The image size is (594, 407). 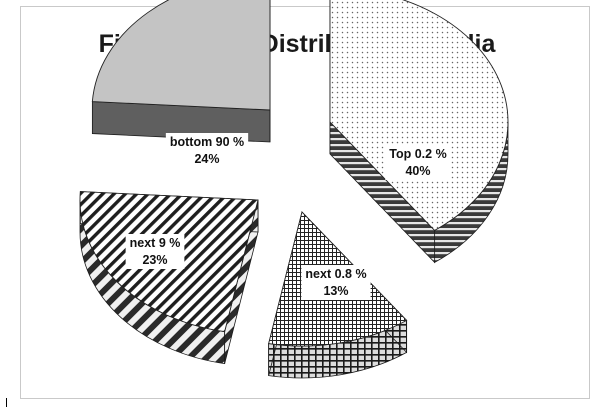 I want to click on slice-label: bottom 90 %, so click(x=207, y=142).